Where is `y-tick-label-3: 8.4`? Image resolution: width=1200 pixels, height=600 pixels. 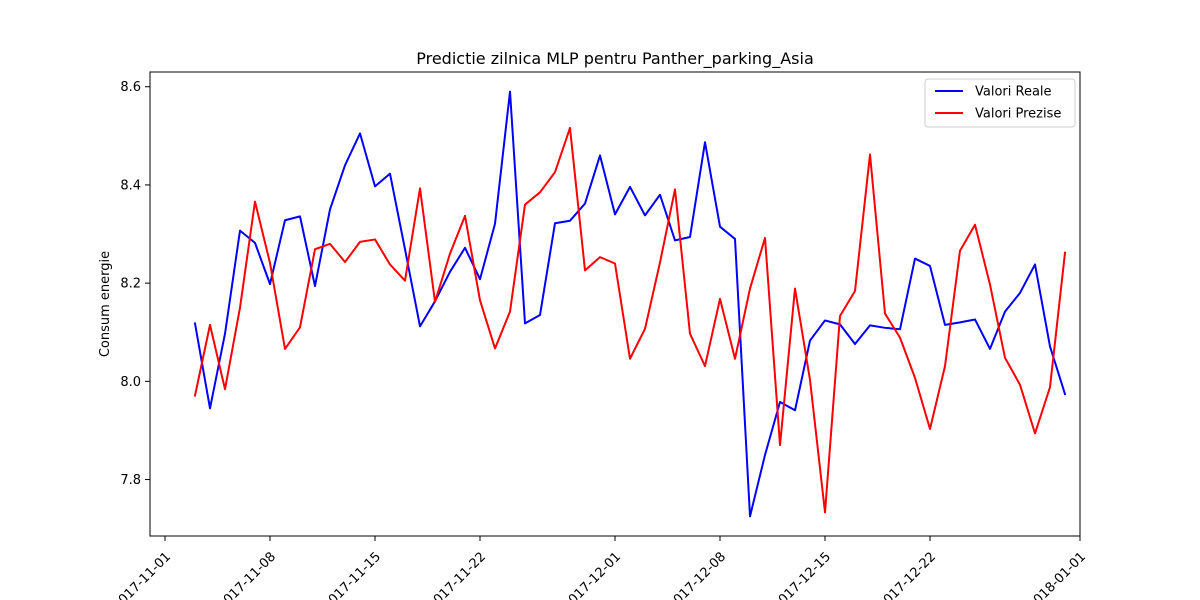 y-tick-label-3: 8.4 is located at coordinates (130, 185).